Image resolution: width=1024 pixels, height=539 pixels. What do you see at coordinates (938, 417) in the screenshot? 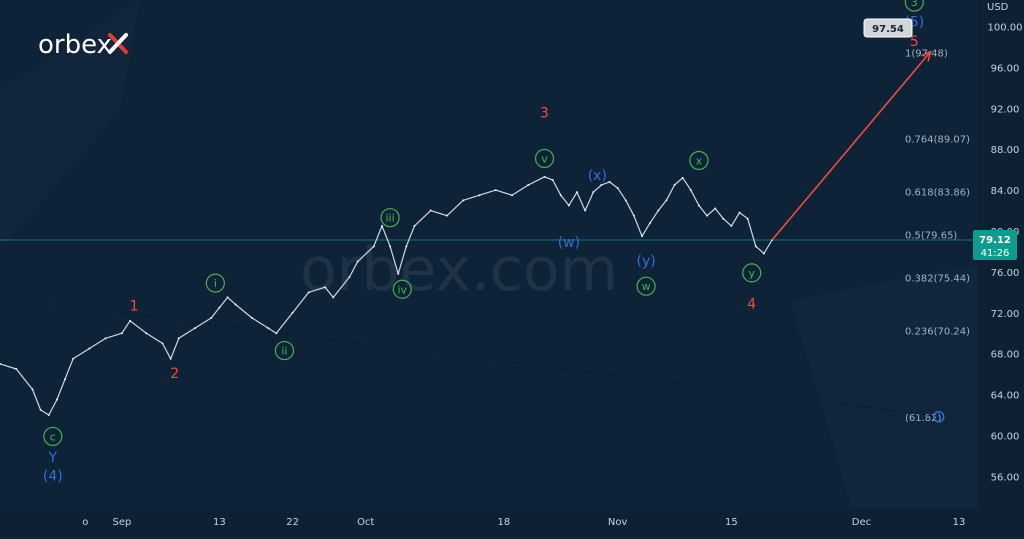
I see `trendline-endpoint-marker` at bounding box center [938, 417].